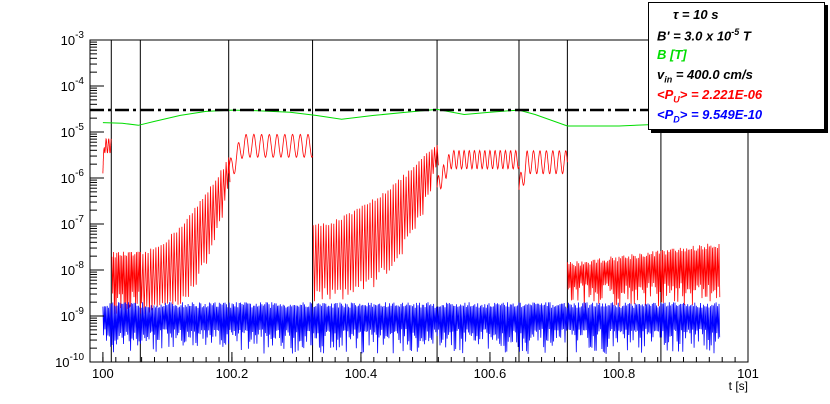 This screenshot has width=830, height=404. What do you see at coordinates (361, 373) in the screenshot?
I see `x-tick-label: 100.4` at bounding box center [361, 373].